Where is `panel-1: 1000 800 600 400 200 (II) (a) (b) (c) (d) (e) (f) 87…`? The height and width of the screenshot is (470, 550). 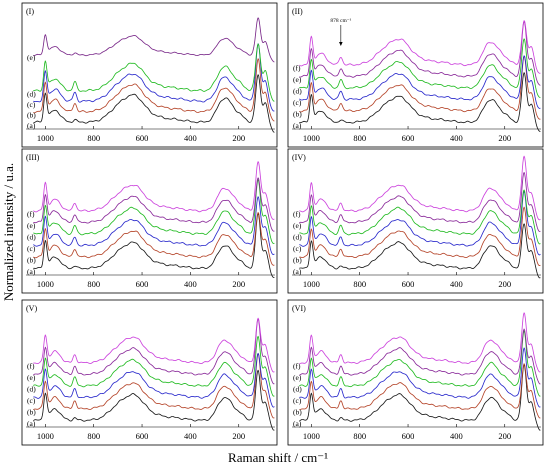 panel-1: 1000 800 600 400 200 (II) (a) (b) (c) (d) (e) (f) 87… is located at coordinates (415, 75).